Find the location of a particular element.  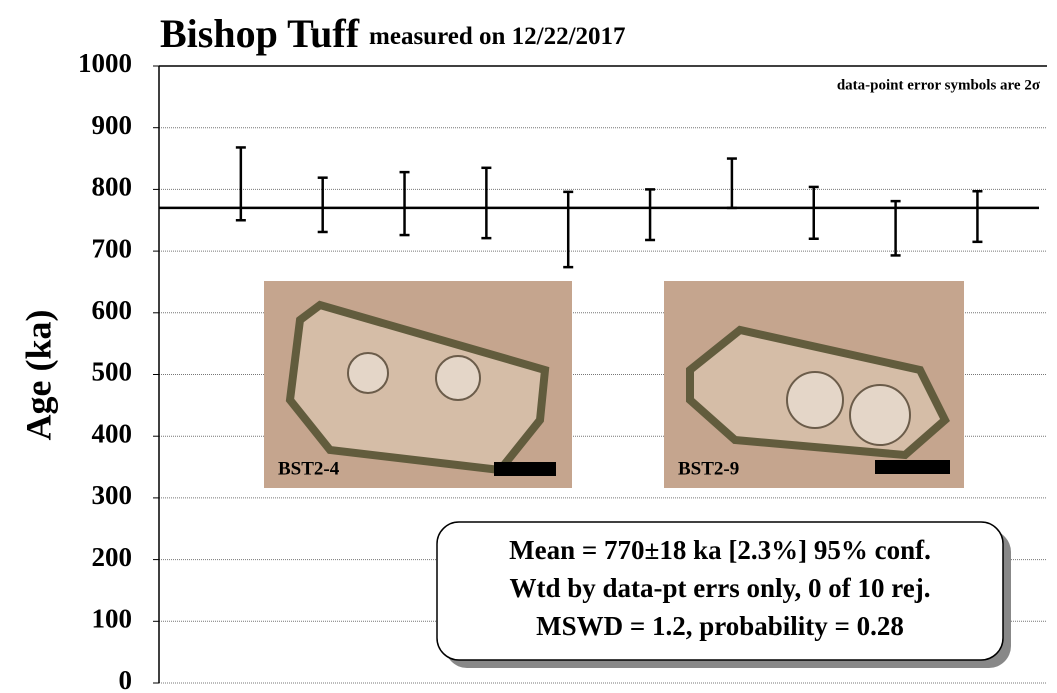

y-tick-label: 100 is located at coordinates (112, 619).